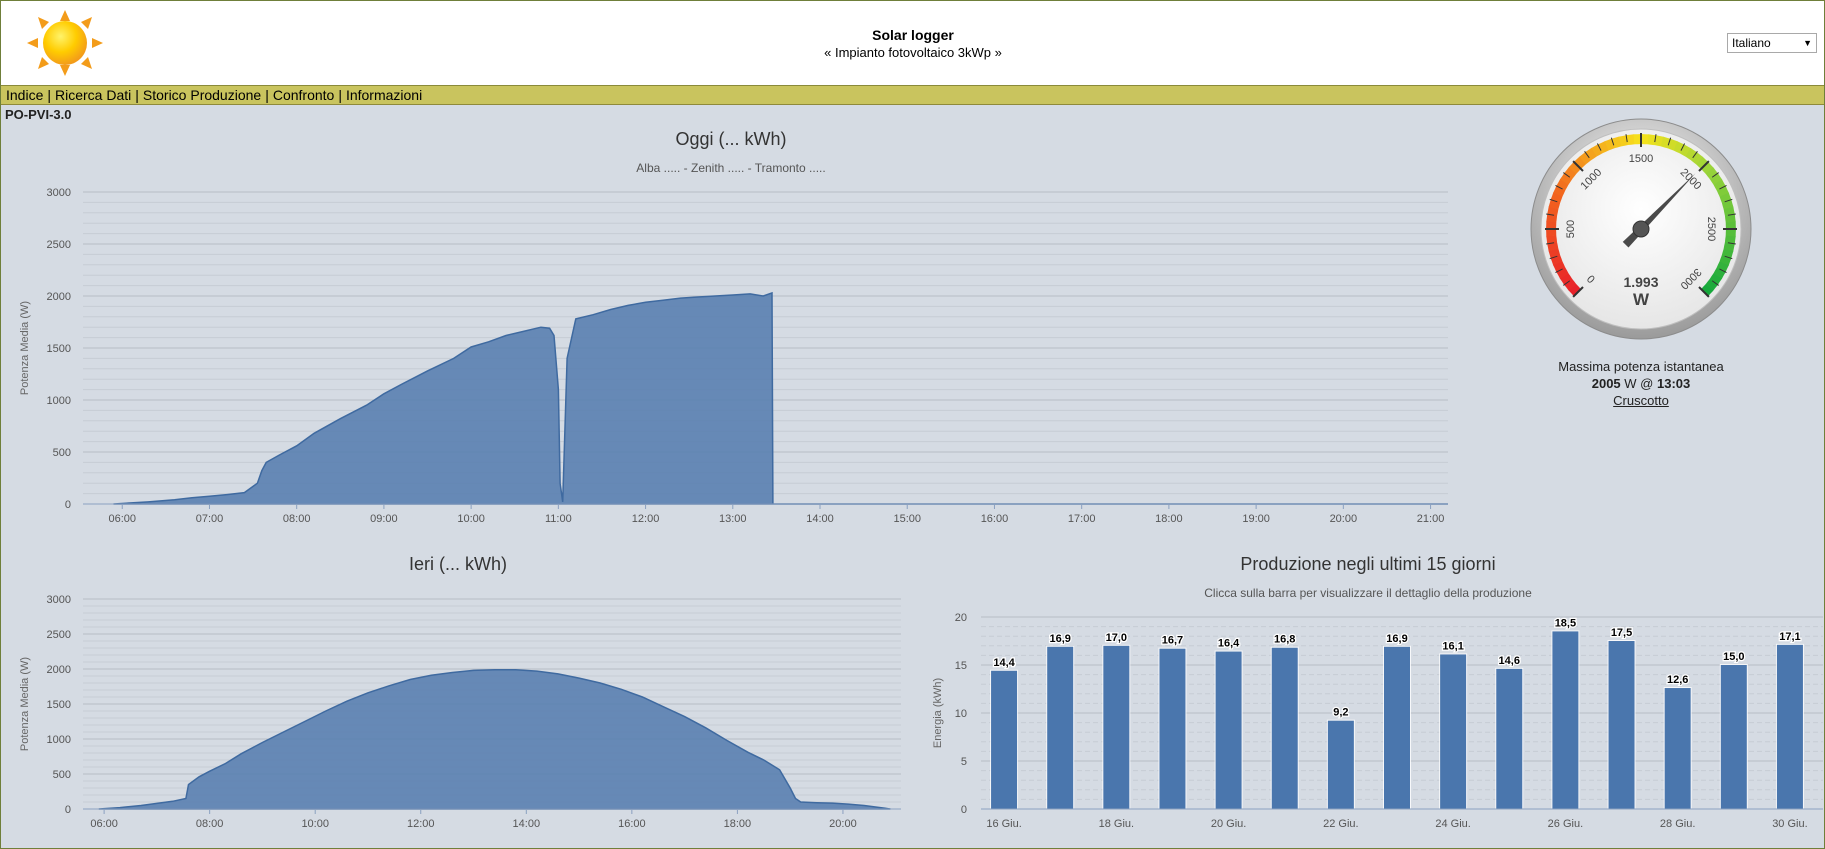  What do you see at coordinates (1340, 824) in the screenshot?
I see `x-tick-label: 22 Giu.` at bounding box center [1340, 824].